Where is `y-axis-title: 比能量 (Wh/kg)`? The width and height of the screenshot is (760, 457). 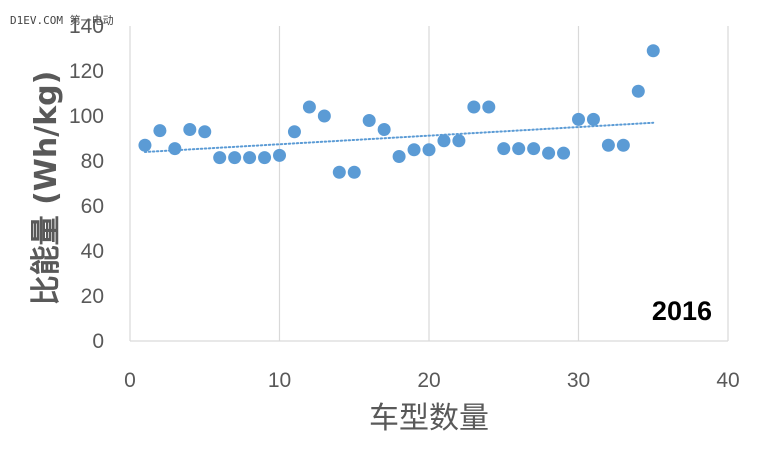
y-axis-title: 比能量 (Wh/kg) is located at coordinates (46, 188).